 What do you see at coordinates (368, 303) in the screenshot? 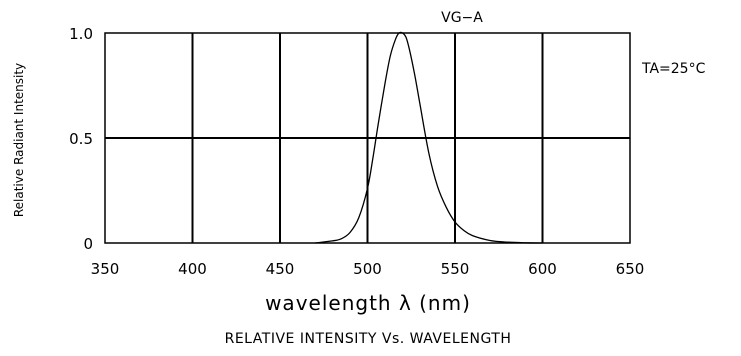
I see `x-axis-label: wavelength λ (nm)` at bounding box center [368, 303].